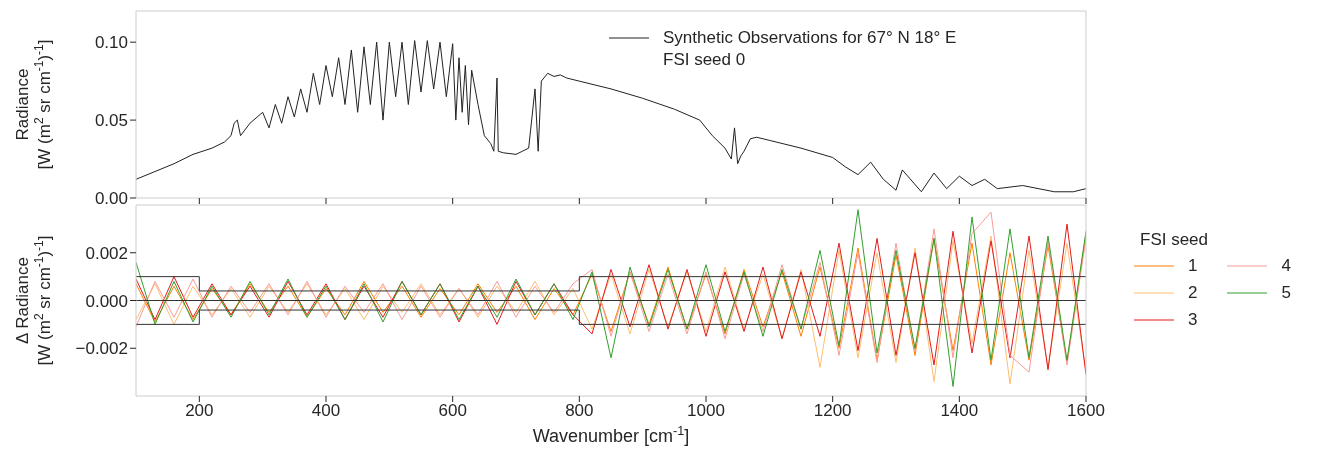 This screenshot has width=1331, height=452. I want to click on legend-label: 5, so click(1286, 293).